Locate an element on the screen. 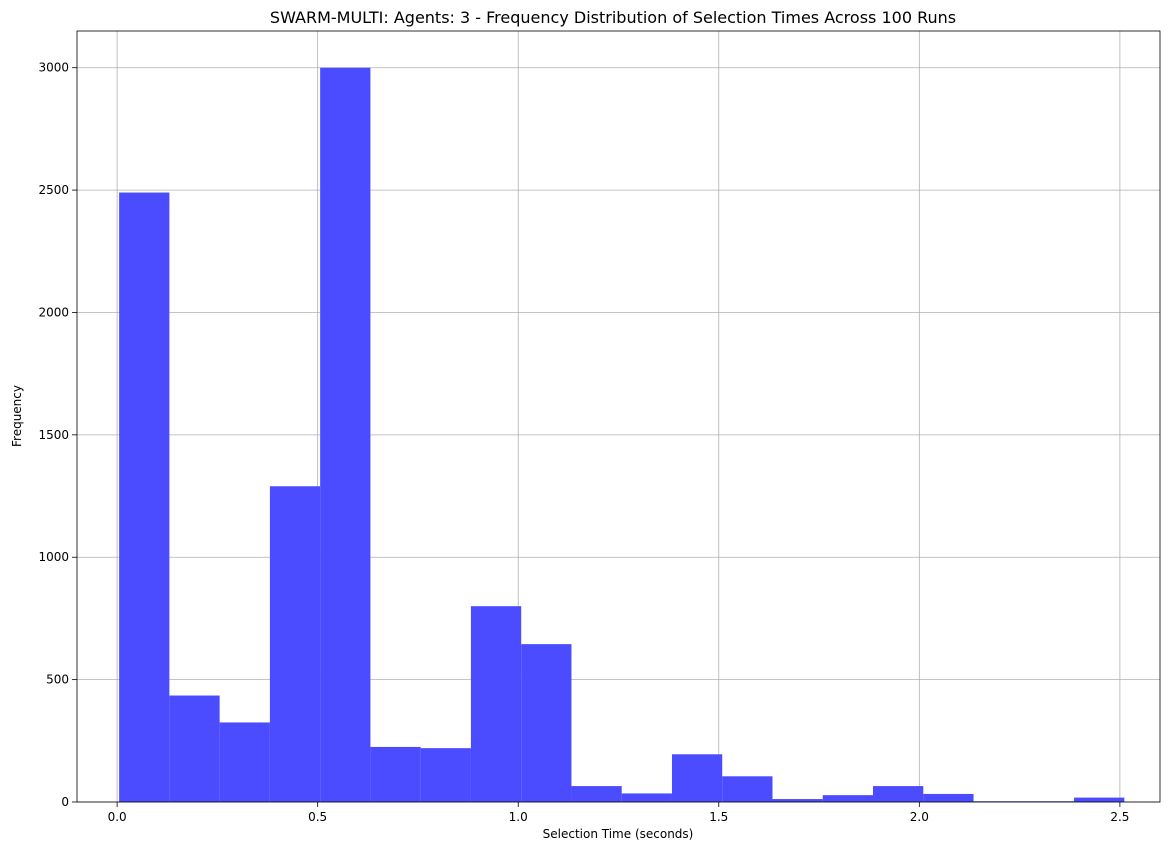 Image resolution: width=1169 pixels, height=855 pixels. x-tick-label: 1.5 is located at coordinates (718, 817).